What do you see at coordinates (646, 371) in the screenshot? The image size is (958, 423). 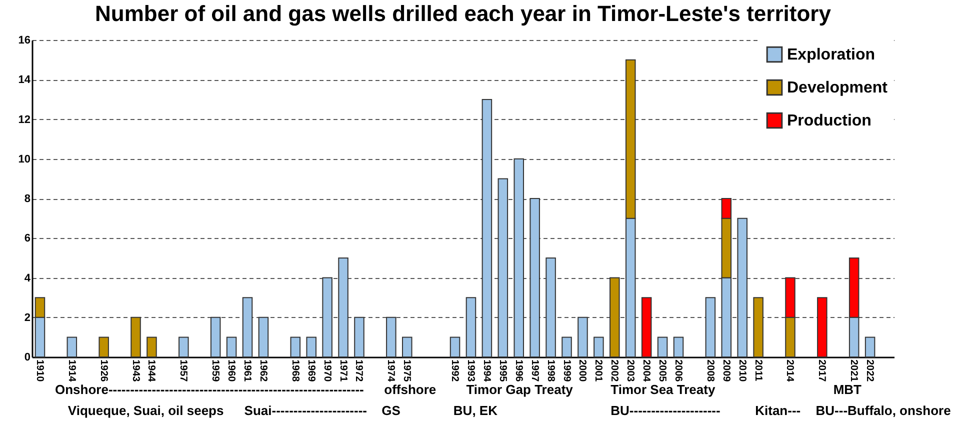 I see `x-tick-label: 2004` at bounding box center [646, 371].